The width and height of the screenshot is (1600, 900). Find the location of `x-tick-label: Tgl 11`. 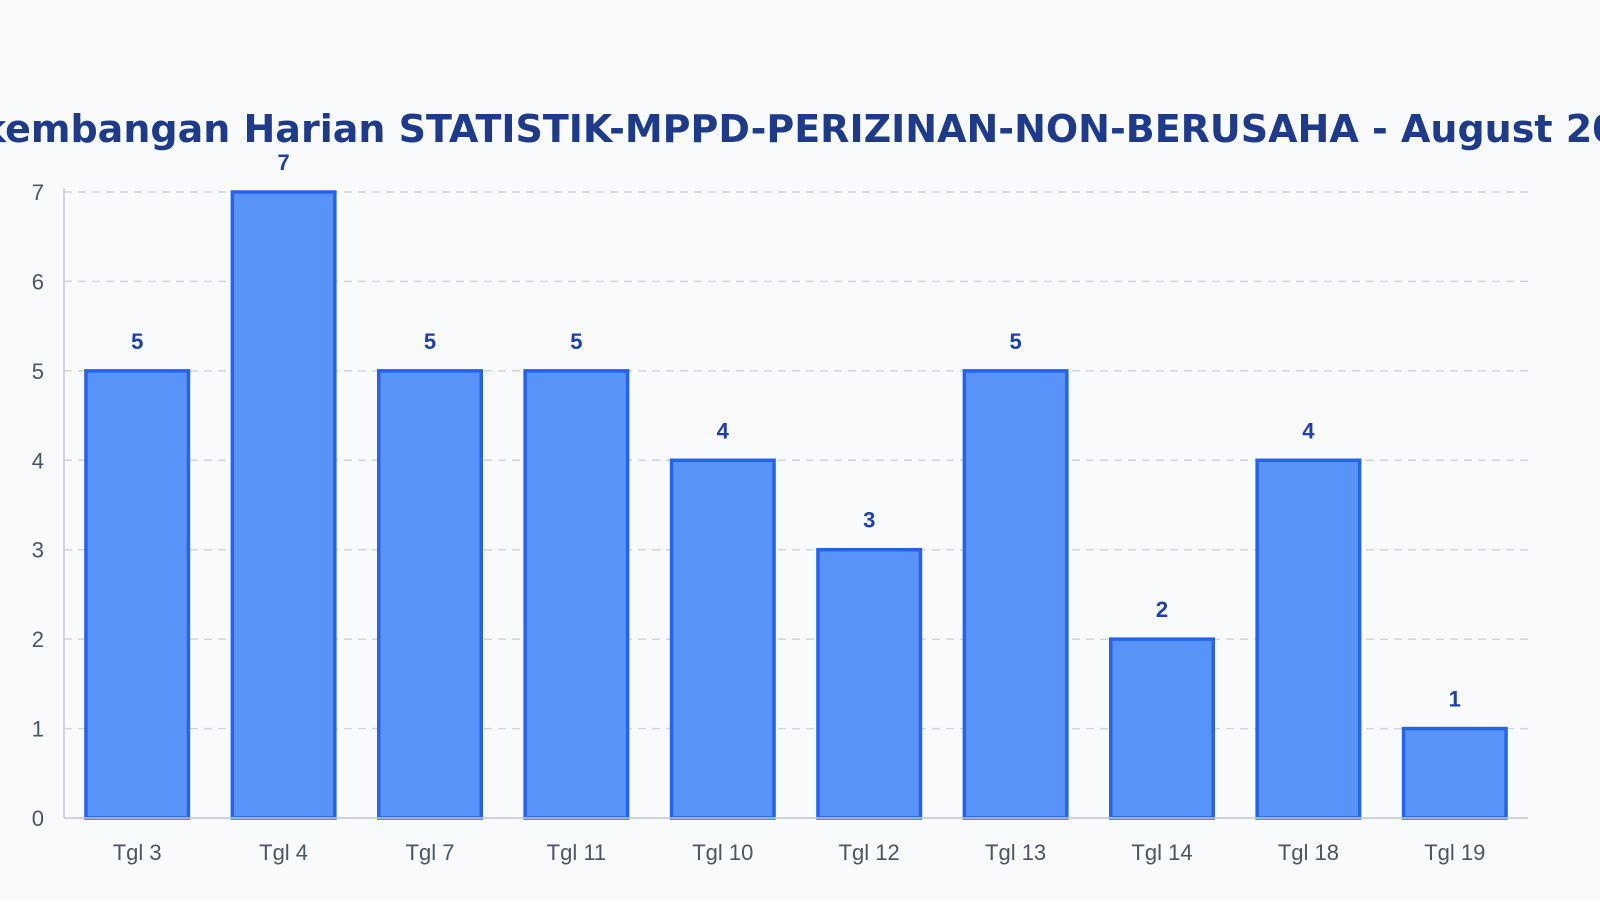

x-tick-label: Tgl 11 is located at coordinates (577, 852).